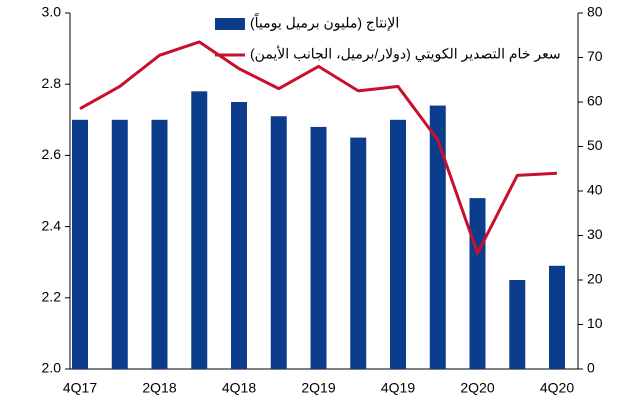 Image resolution: width=632 pixels, height=405 pixels. Describe the element at coordinates (477, 388) in the screenshot. I see `x-tick-label: 2Q20` at that location.